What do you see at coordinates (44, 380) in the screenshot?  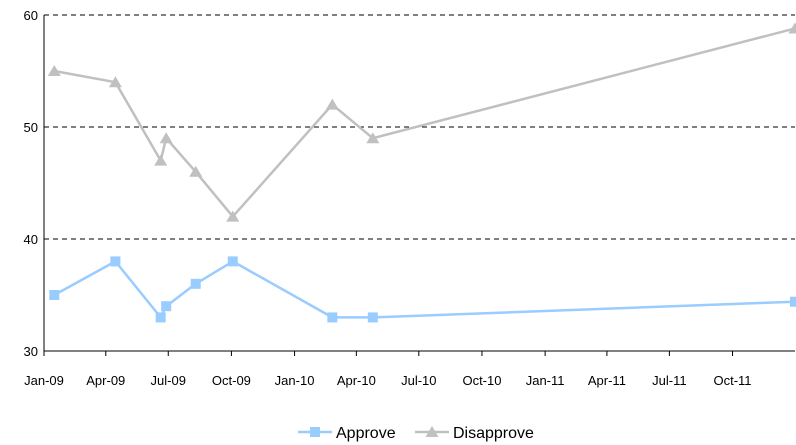 I see `x-tick-label: Jan-09` at bounding box center [44, 380].